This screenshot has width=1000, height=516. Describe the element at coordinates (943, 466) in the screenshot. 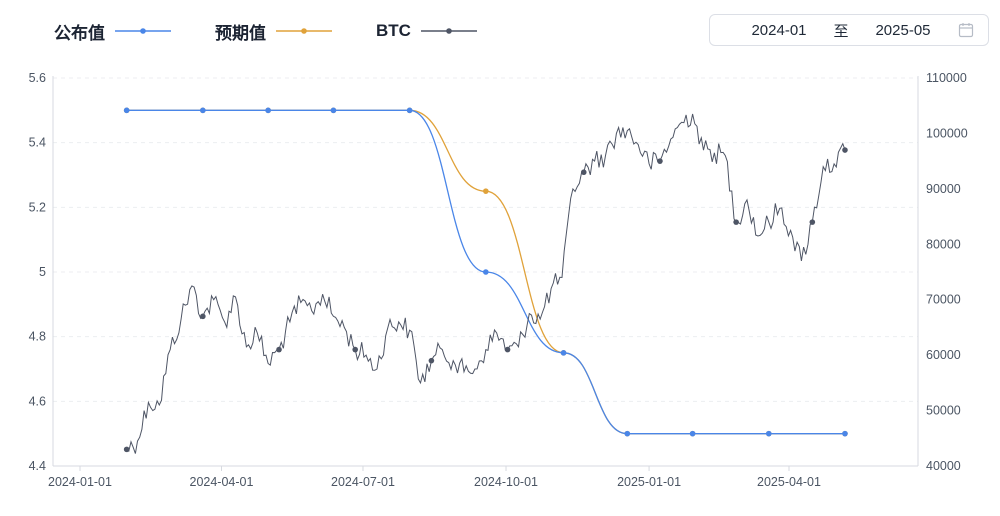

I see `right-tick-label: 40000` at that location.